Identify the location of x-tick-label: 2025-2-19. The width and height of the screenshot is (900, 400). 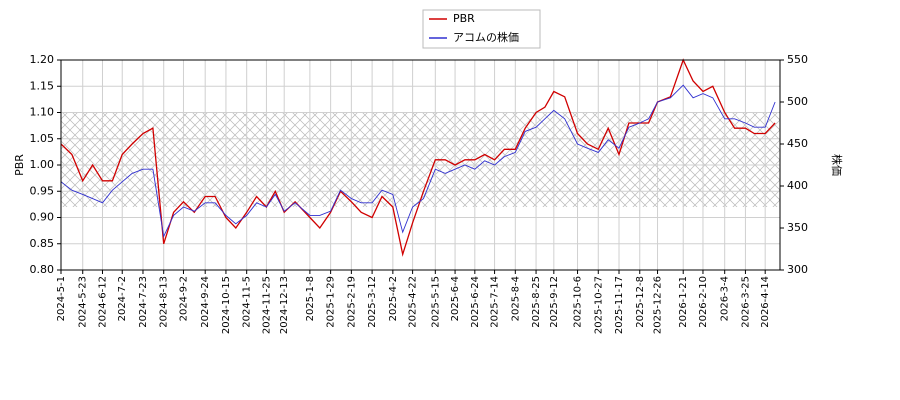
(351, 302).